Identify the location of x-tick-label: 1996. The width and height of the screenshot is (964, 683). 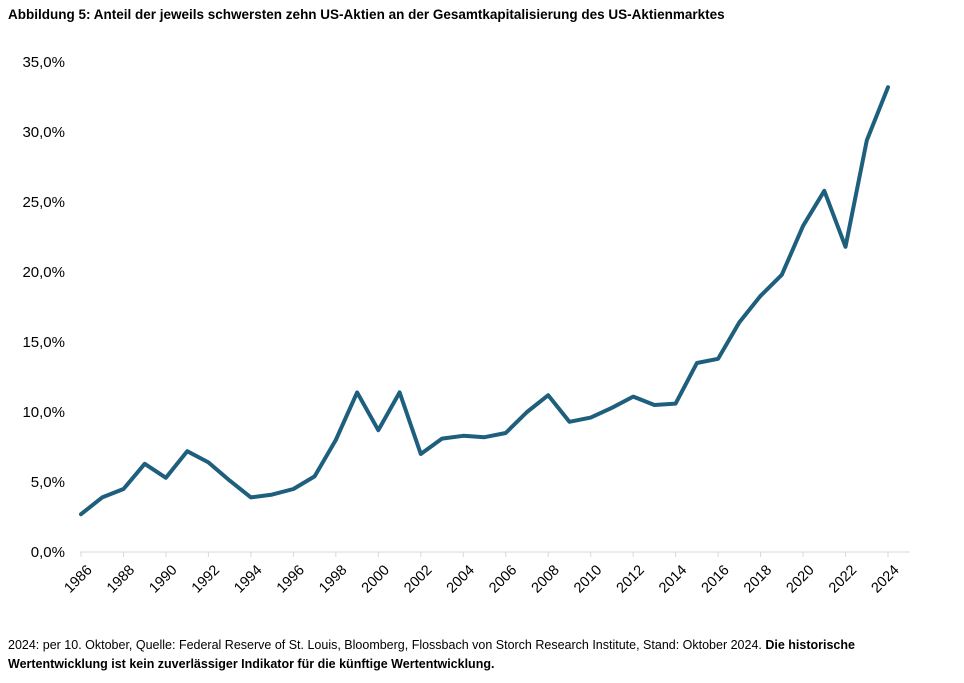
(291, 579).